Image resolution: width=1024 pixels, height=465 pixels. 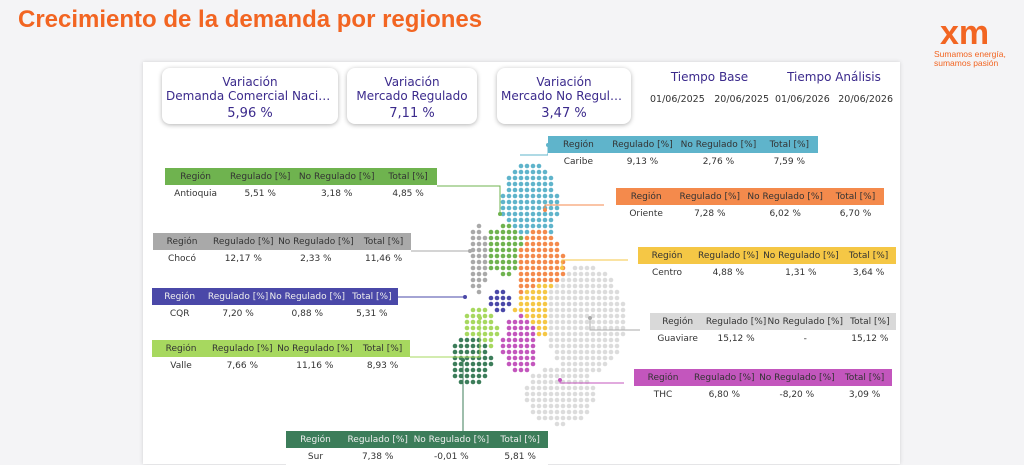 What do you see at coordinates (677, 338) in the screenshot?
I see `region-name: Guaviare` at bounding box center [677, 338].